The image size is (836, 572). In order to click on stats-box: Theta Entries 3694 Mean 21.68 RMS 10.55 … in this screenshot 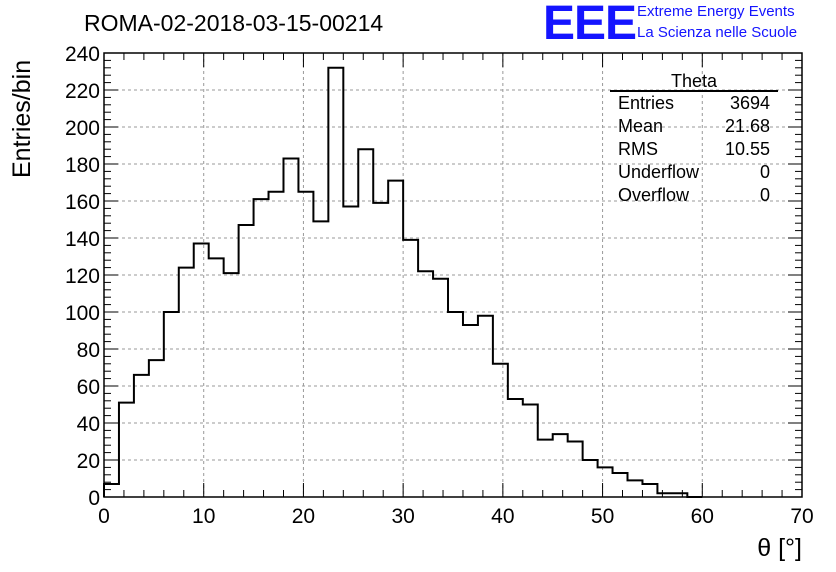, I will do `click(694, 137)`.